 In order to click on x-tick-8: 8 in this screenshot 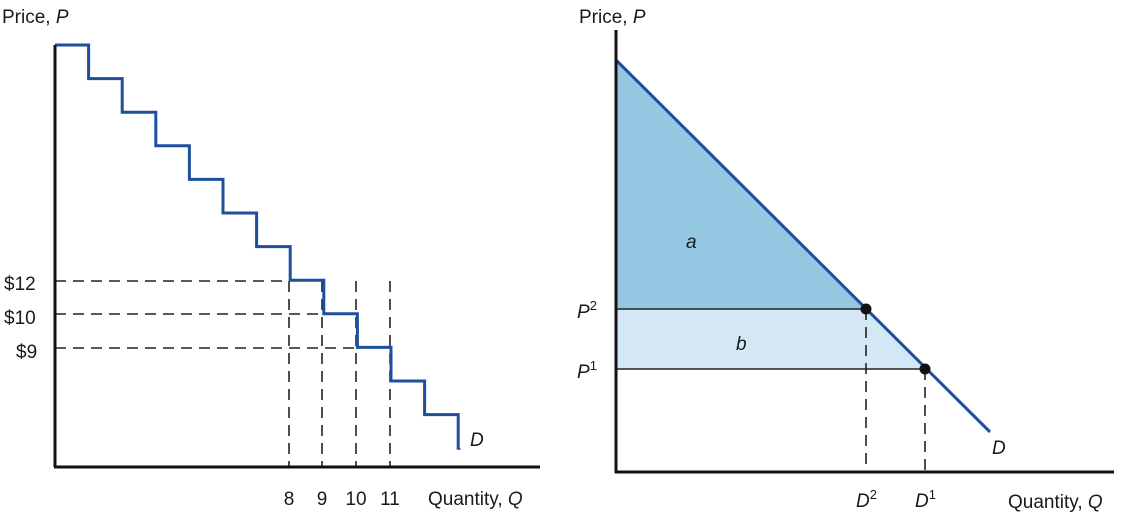, I will do `click(289, 499)`.